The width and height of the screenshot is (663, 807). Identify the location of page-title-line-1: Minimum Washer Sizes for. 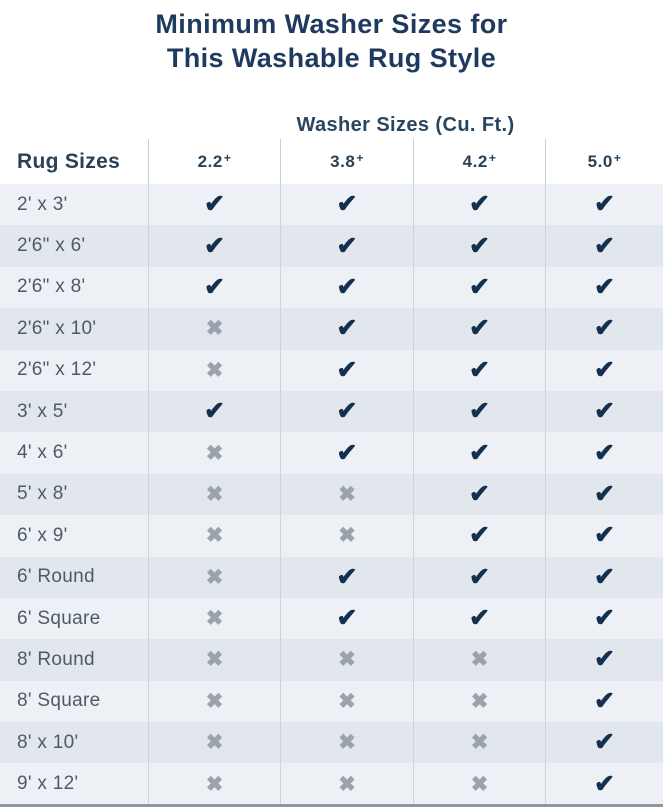
(331, 24).